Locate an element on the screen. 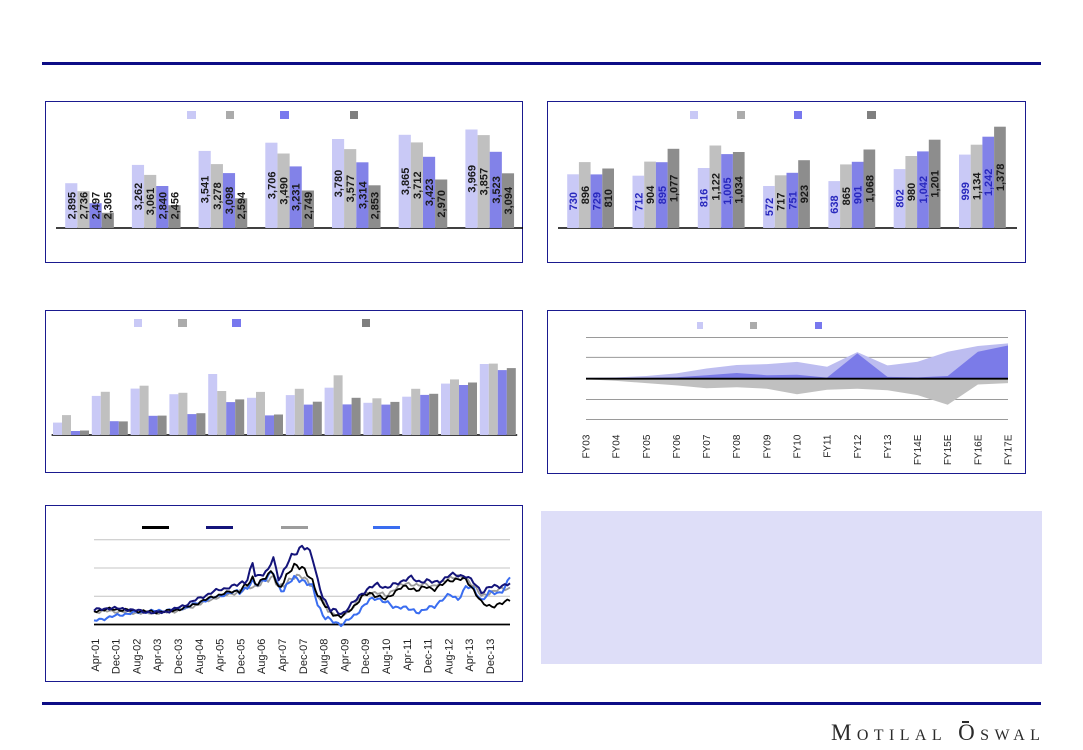 Image resolution: width=1083 pixels, height=750 pixels. svg-text: 2,970 is located at coordinates (442, 204).